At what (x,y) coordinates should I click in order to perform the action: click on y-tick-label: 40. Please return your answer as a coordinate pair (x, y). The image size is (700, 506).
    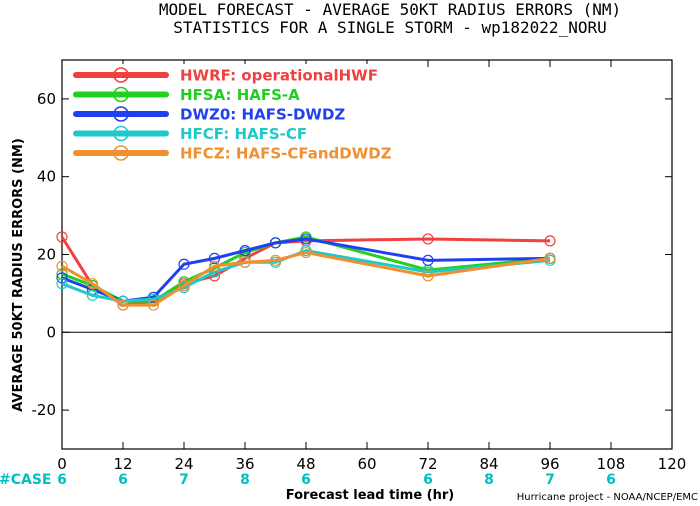
    Looking at the image, I should click on (46, 177).